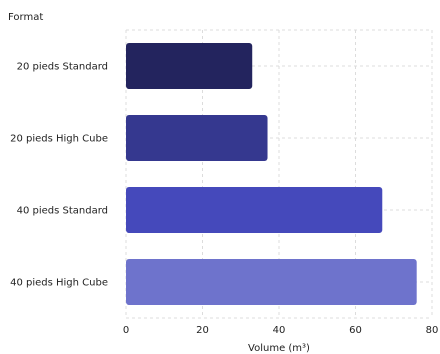 This screenshot has height=354, width=440. I want to click on x-tick-label: 60, so click(355, 330).